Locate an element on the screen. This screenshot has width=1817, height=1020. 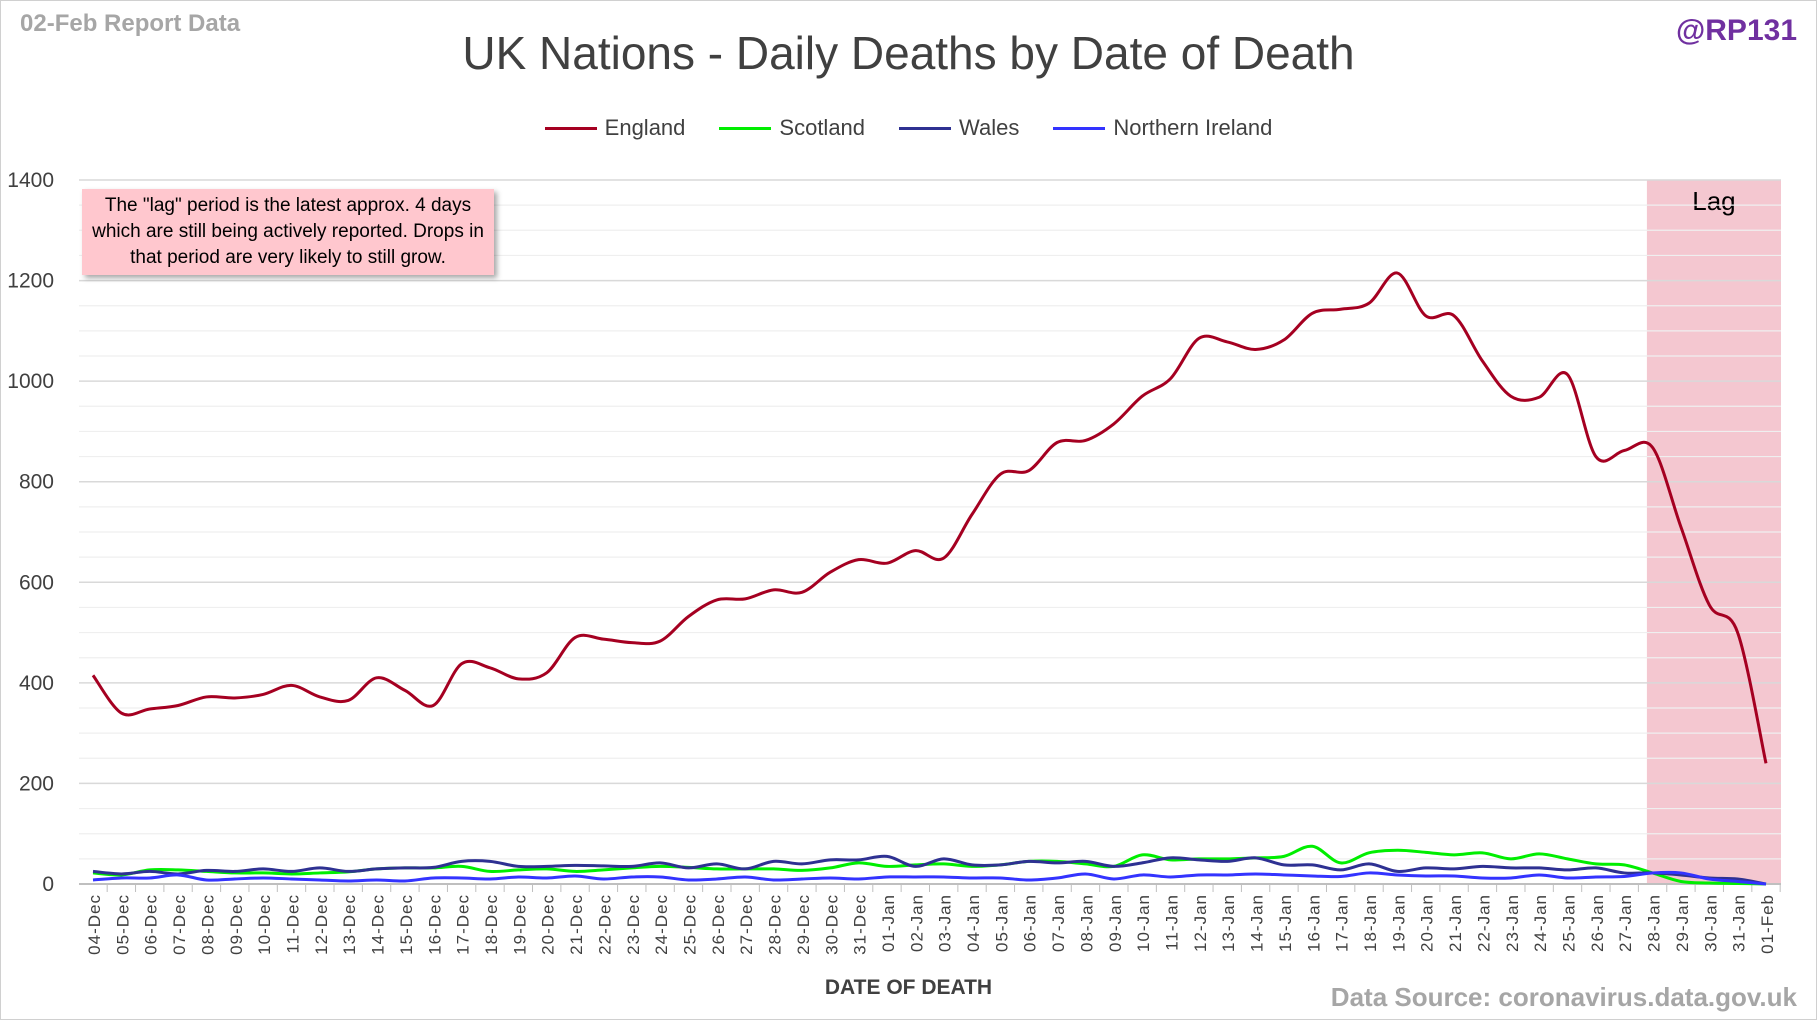
legend-item-wales: Wales is located at coordinates (959, 128).